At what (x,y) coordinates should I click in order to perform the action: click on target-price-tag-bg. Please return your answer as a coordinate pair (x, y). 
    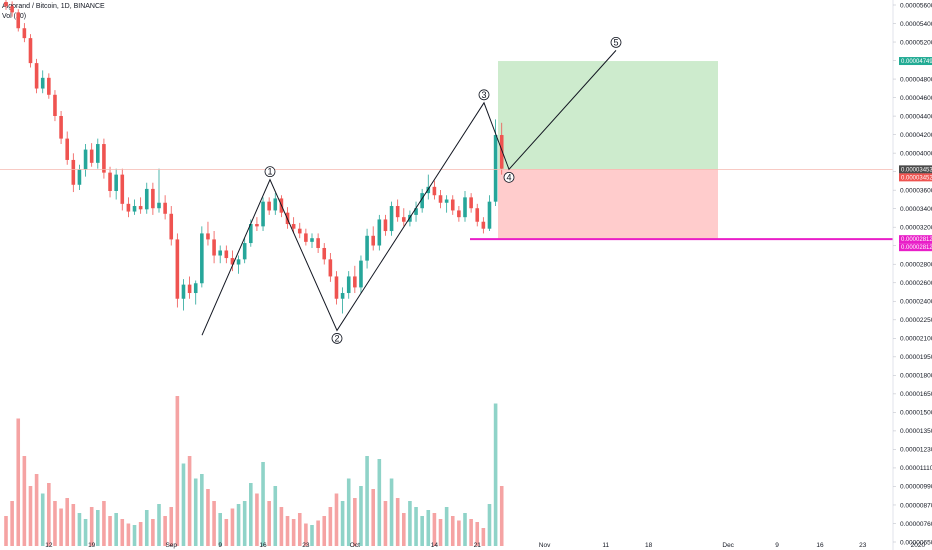
    Looking at the image, I should click on (915, 61).